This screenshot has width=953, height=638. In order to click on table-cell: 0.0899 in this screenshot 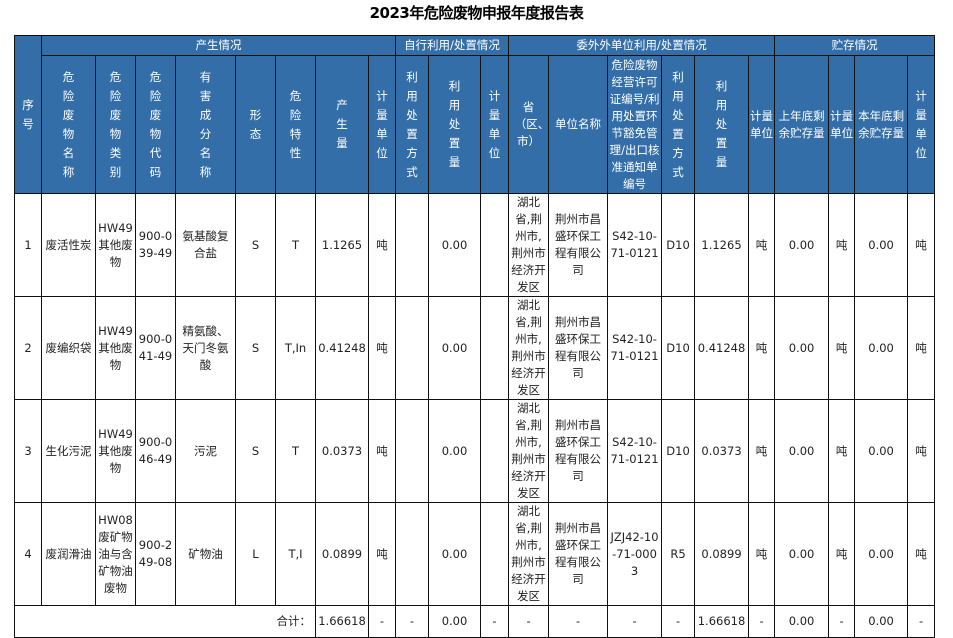, I will do `click(342, 554)`.